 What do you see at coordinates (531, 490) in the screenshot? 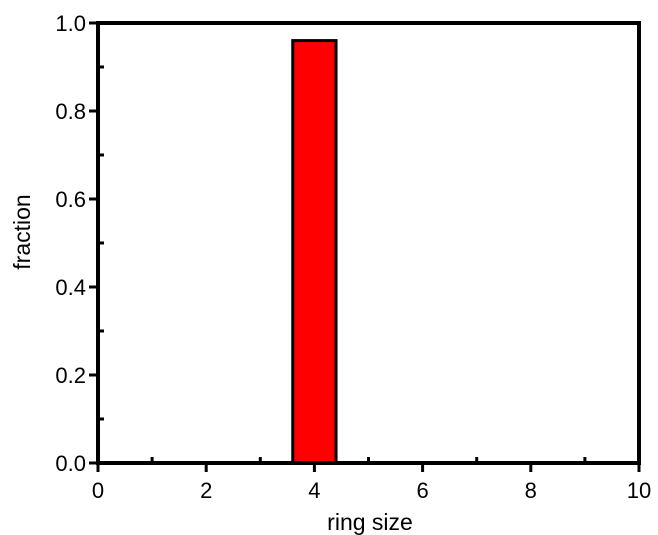
I see `x-tick-label: 8` at bounding box center [531, 490].